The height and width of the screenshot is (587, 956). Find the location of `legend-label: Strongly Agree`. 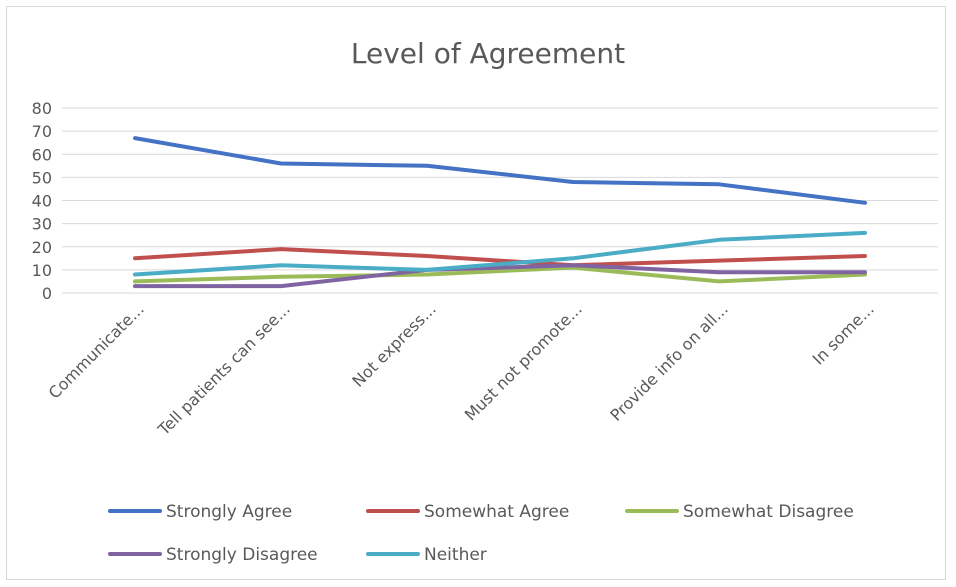

legend-label: Strongly Agree is located at coordinates (229, 512).